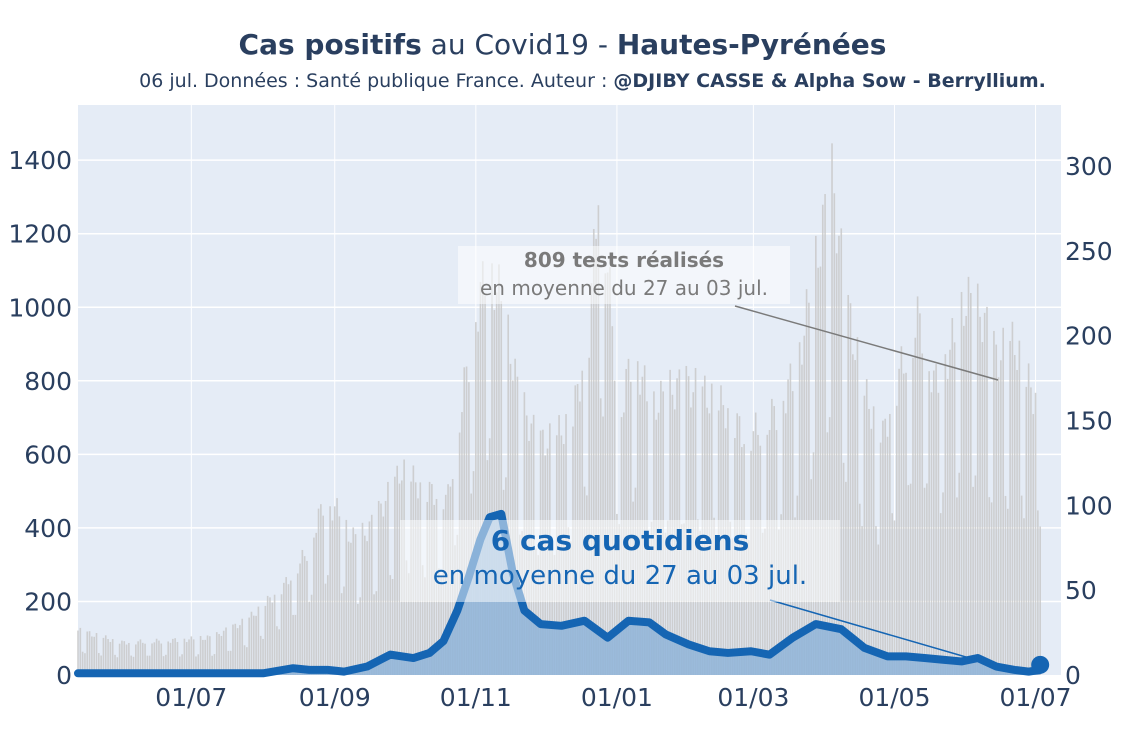  I want to click on tests-annotation-title: 809 tests réalisés, so click(624, 260).